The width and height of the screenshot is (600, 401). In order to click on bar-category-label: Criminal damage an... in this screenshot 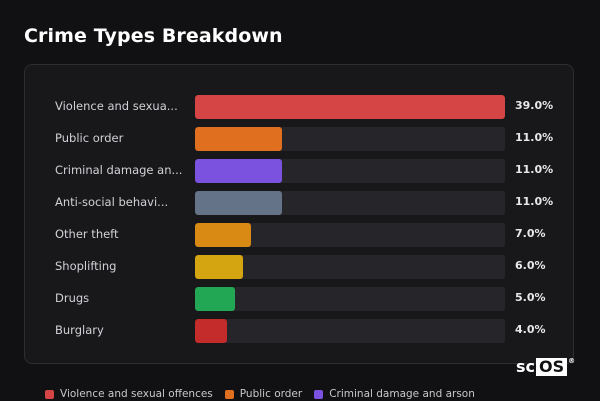, I will do `click(119, 170)`.